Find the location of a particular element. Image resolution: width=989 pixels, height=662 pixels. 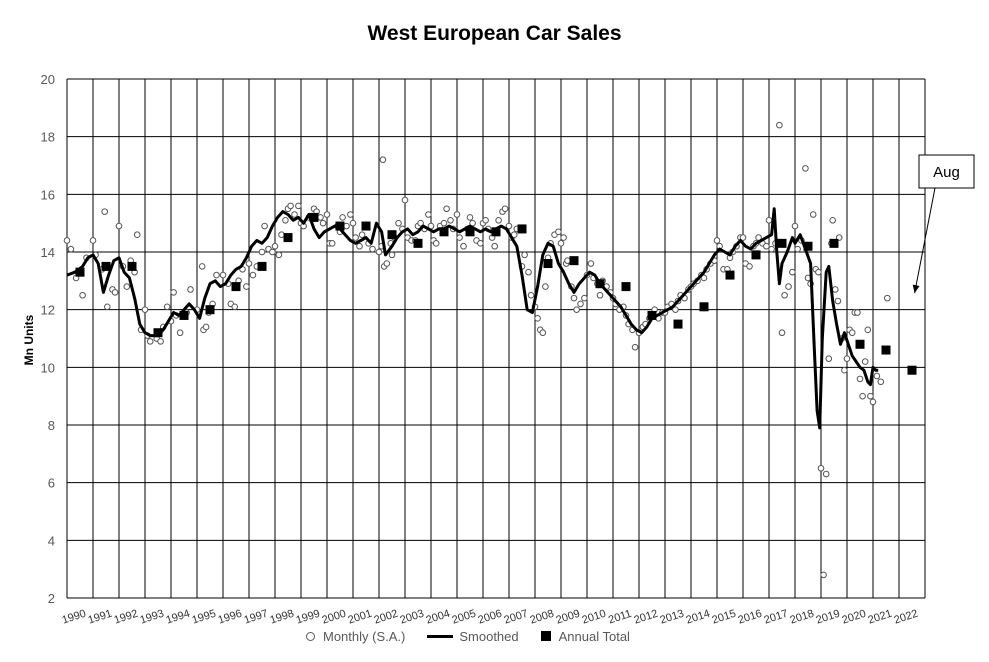

legend-item-smoothed: Smoothed is located at coordinates (473, 636).